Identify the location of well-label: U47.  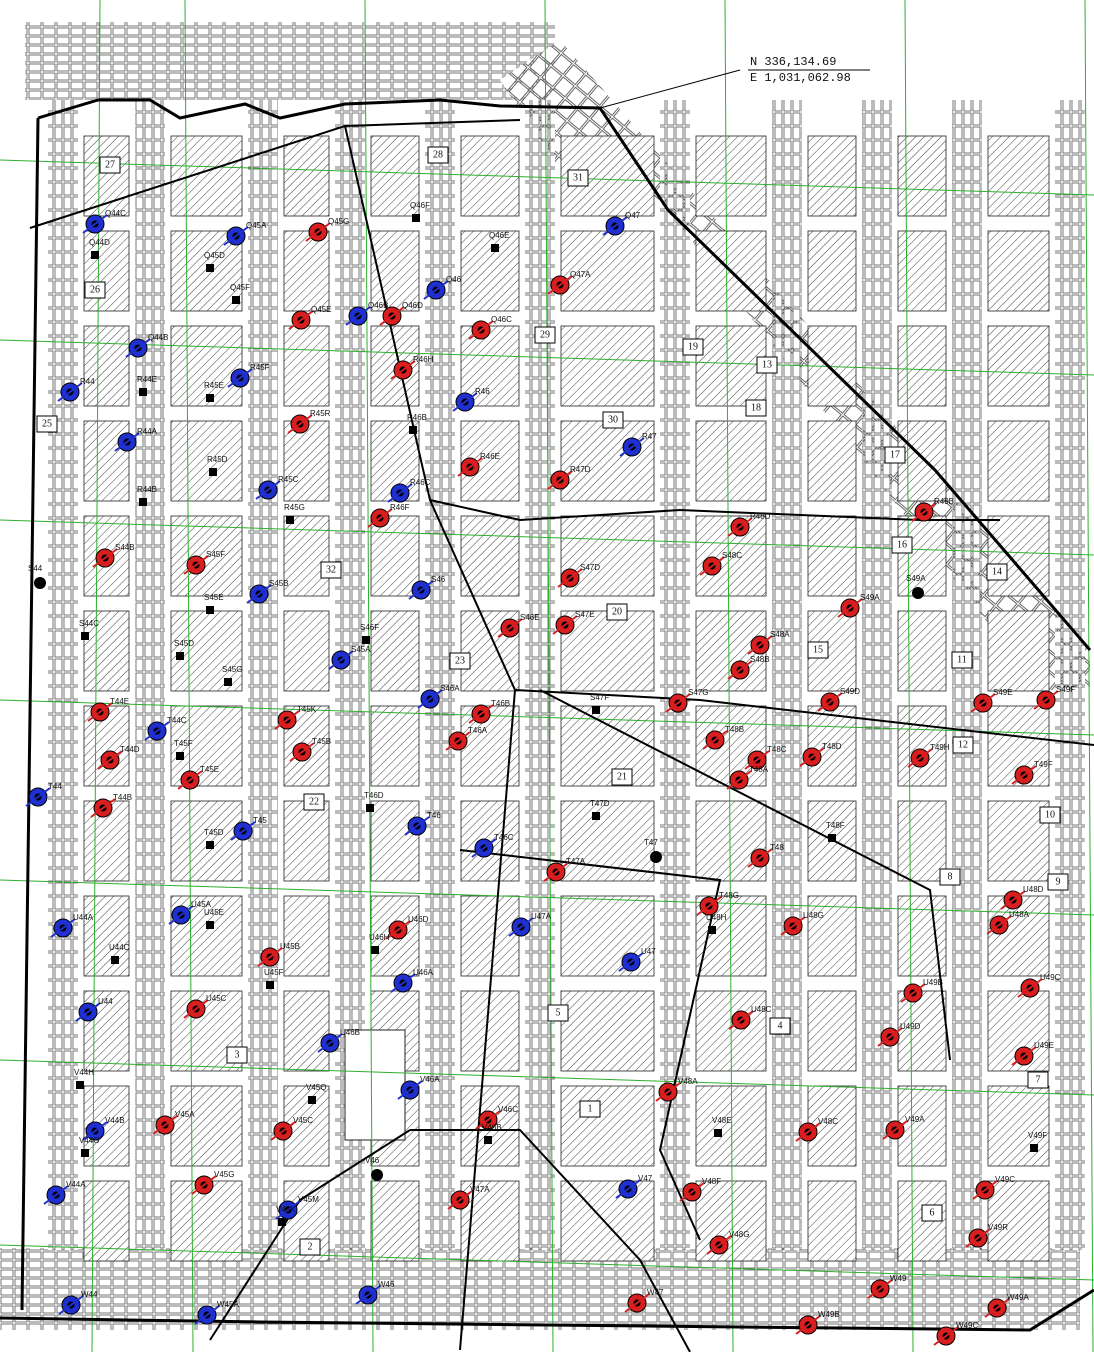
(648, 951).